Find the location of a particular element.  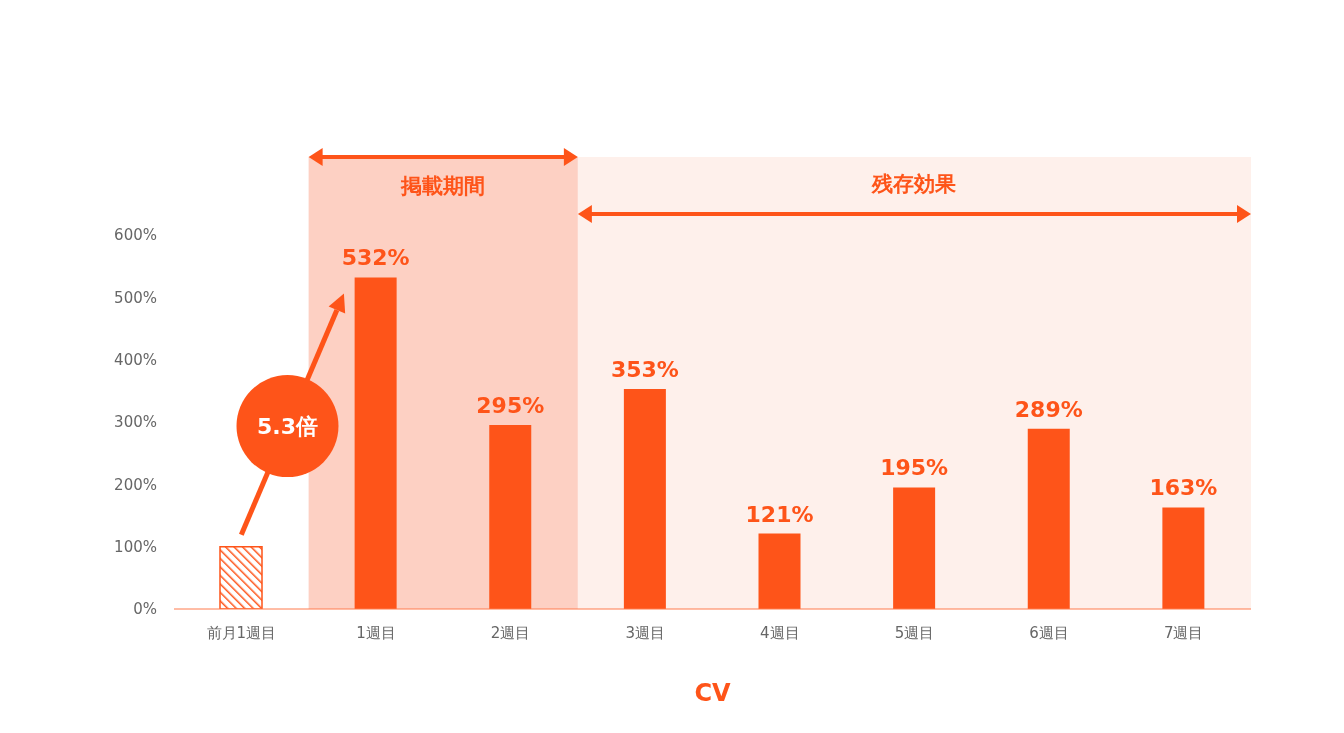

data-label: 195% is located at coordinates (914, 468).